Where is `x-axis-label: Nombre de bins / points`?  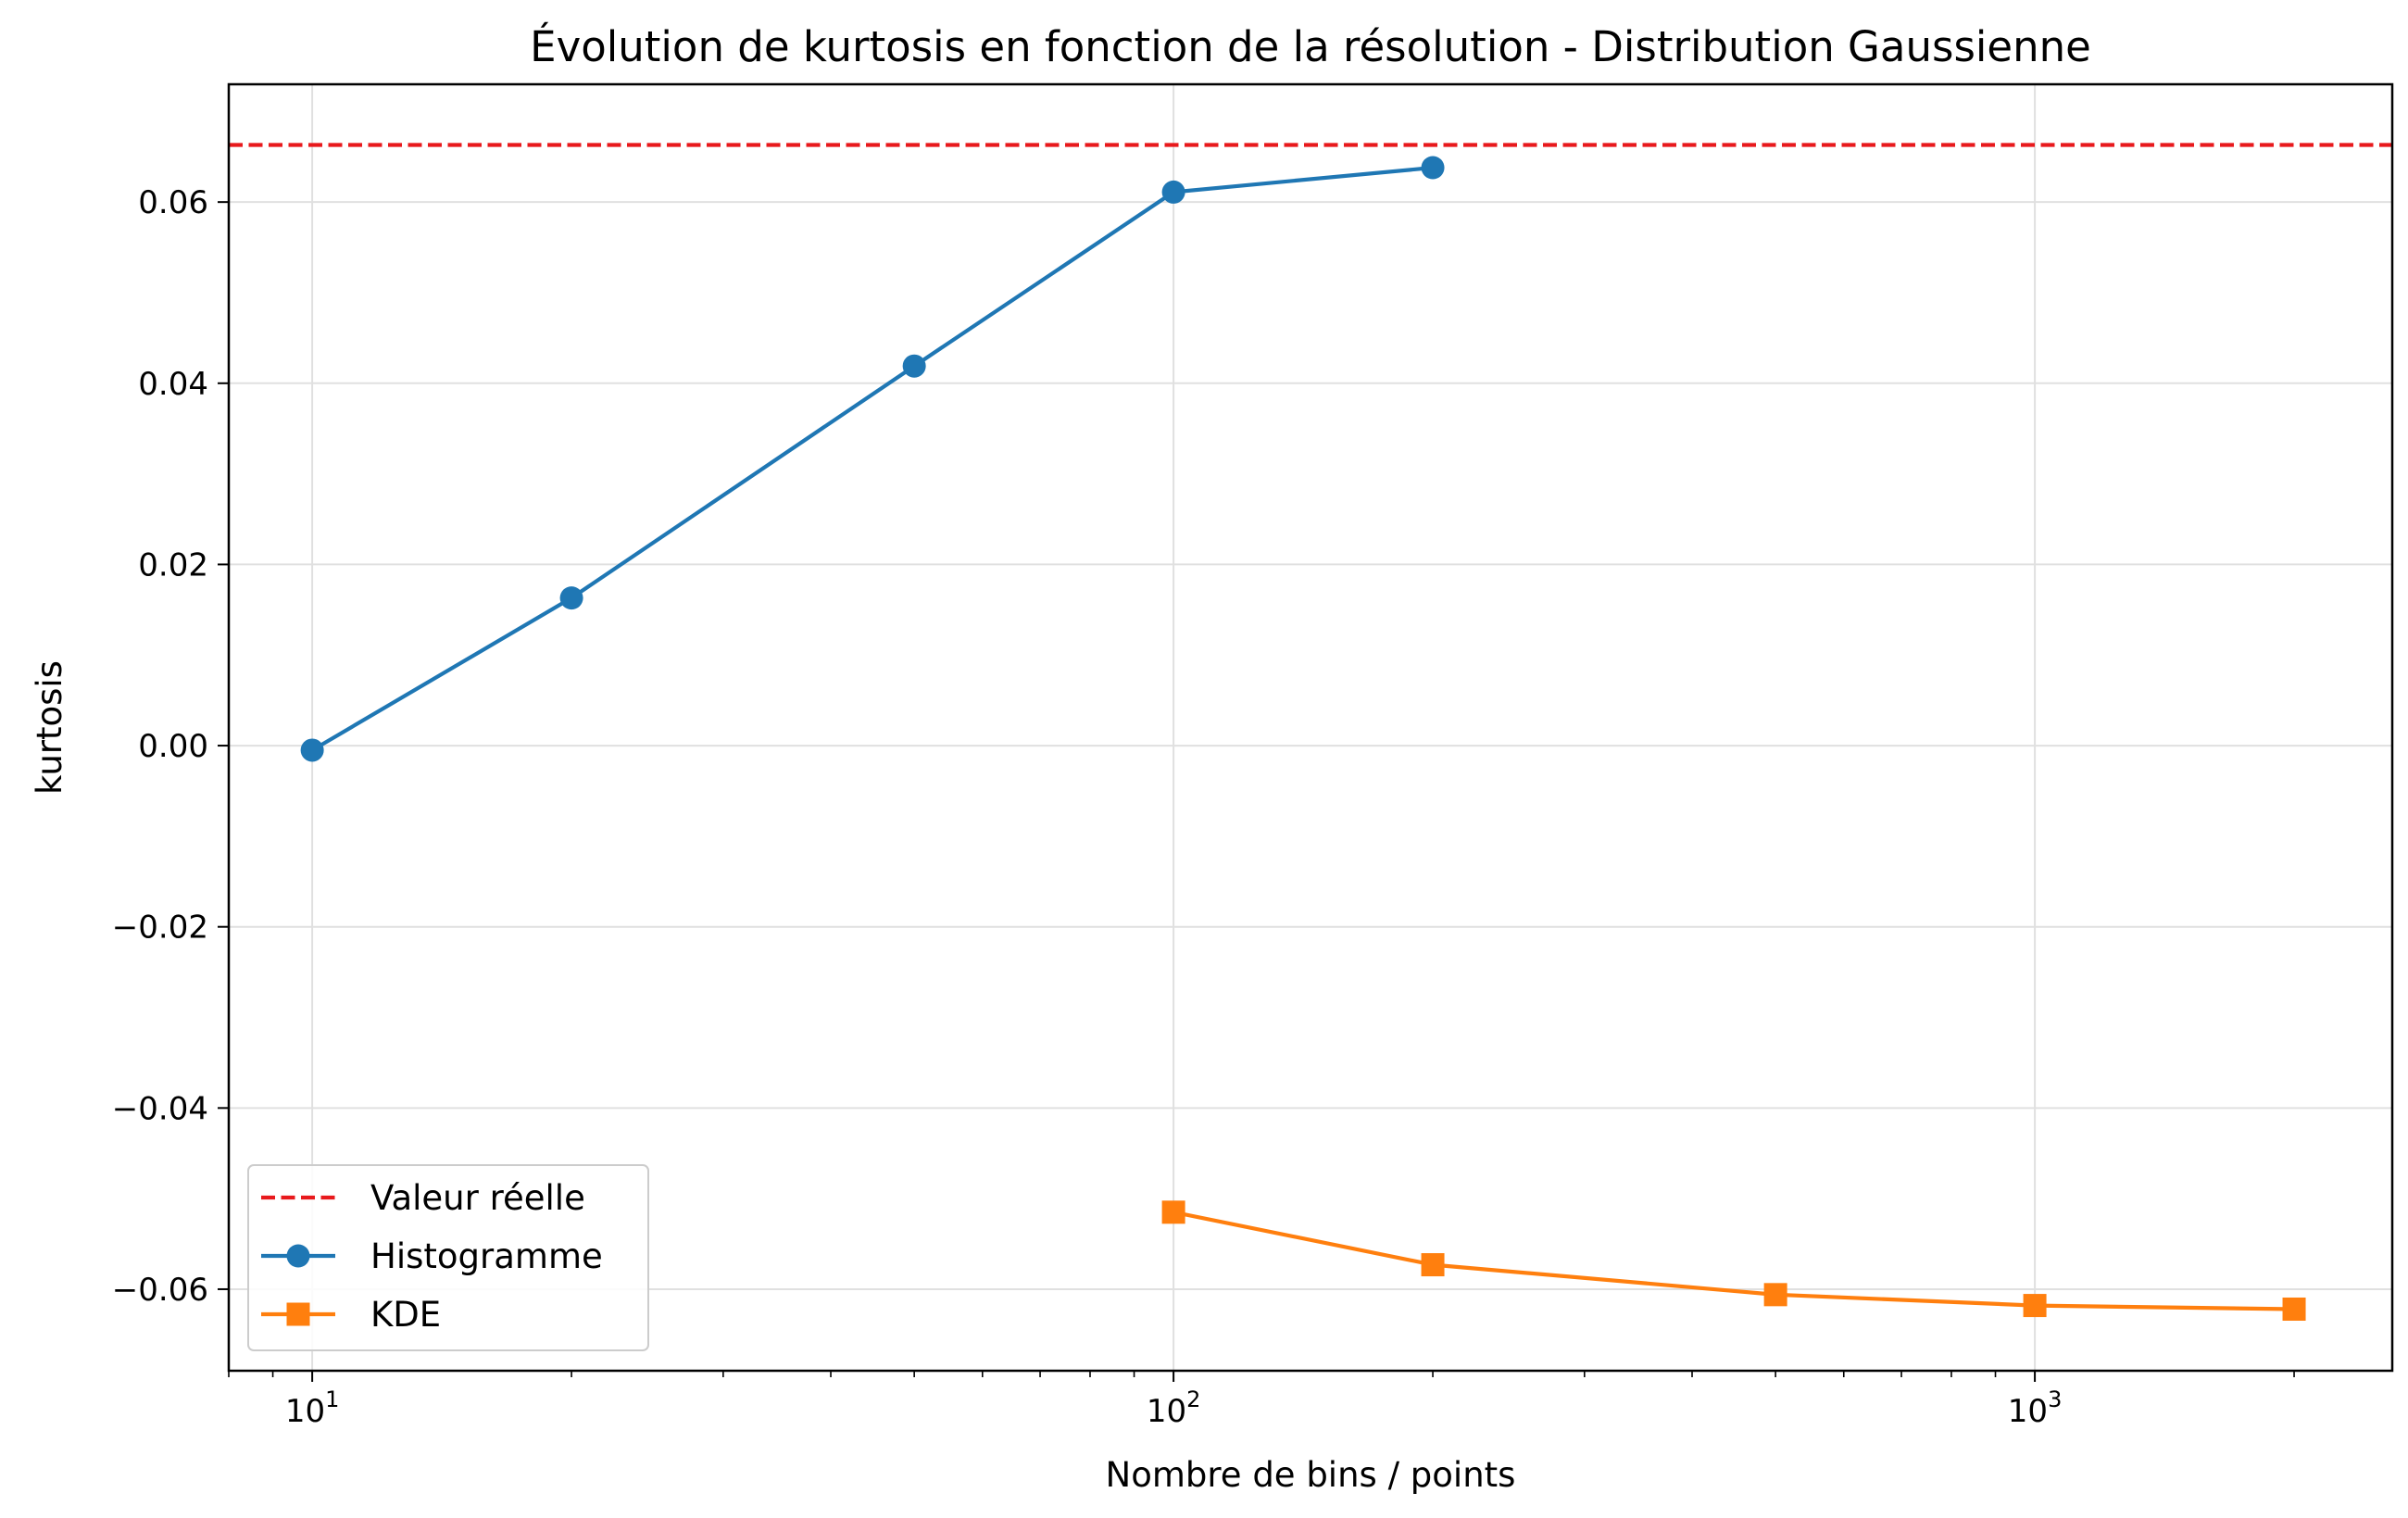 x-axis-label: Nombre de bins / points is located at coordinates (1311, 1475).